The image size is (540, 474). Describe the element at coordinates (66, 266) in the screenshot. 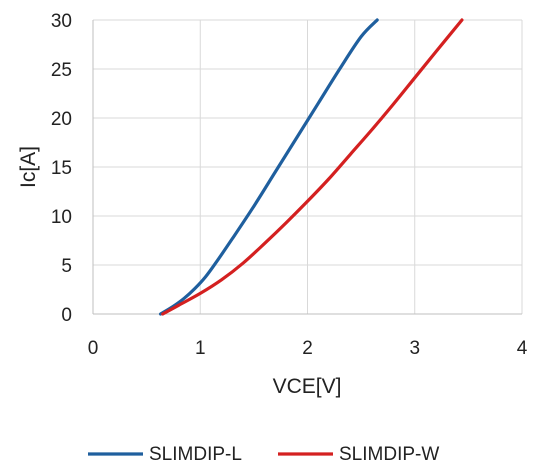

I see `y-tick-label: 5` at that location.